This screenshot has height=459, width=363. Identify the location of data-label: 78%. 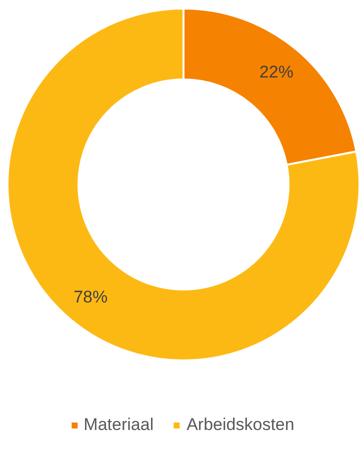
(91, 296).